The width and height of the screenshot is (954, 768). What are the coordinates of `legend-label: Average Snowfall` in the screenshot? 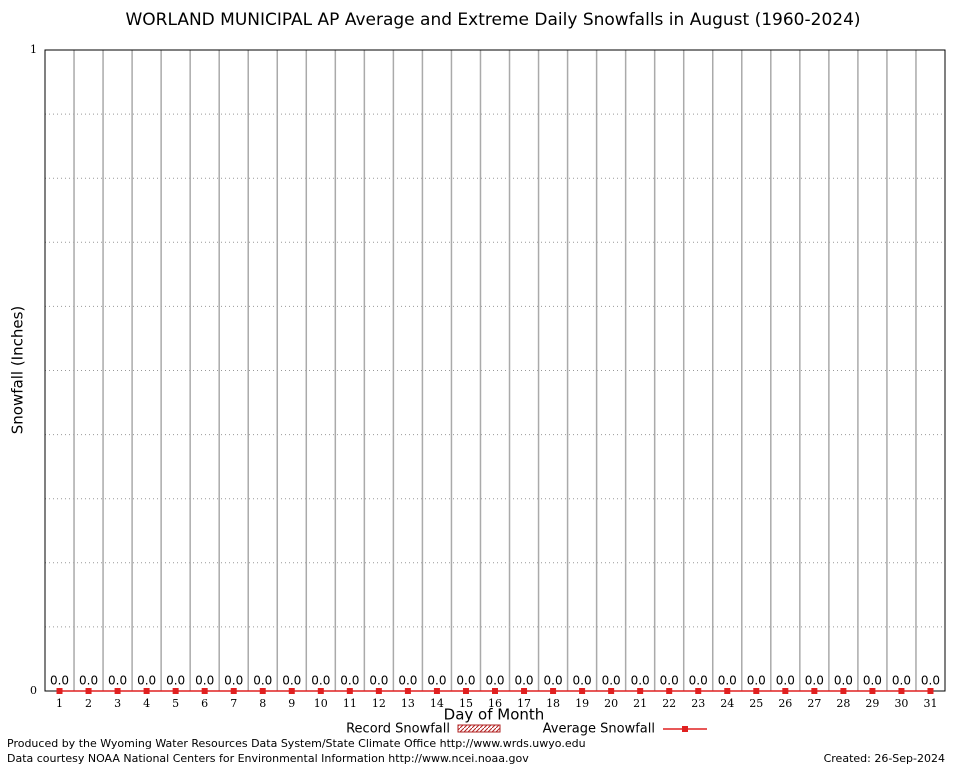 It's located at (599, 729).